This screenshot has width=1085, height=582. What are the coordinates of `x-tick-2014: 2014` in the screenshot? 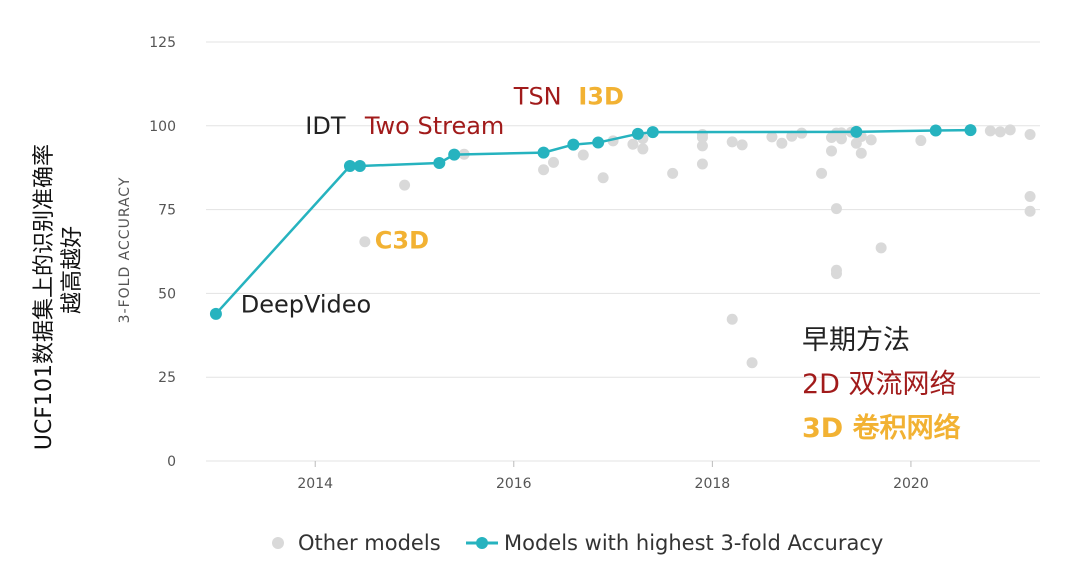 It's located at (315, 484).